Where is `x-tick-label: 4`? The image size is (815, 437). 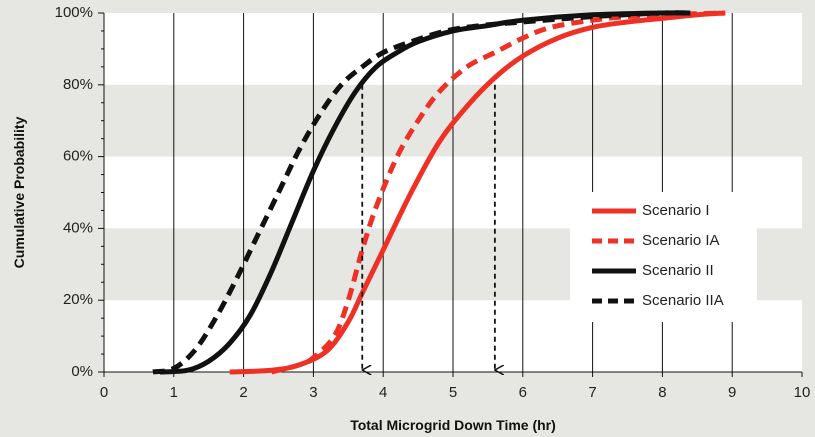
x-tick-label: 4 is located at coordinates (383, 392).